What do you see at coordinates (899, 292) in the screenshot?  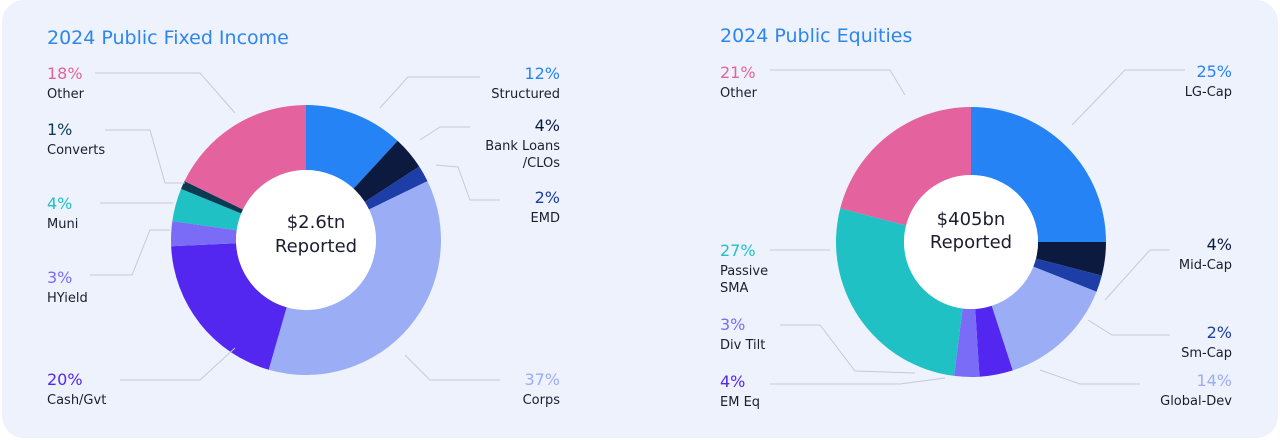 I see `slice-passive-sma` at bounding box center [899, 292].